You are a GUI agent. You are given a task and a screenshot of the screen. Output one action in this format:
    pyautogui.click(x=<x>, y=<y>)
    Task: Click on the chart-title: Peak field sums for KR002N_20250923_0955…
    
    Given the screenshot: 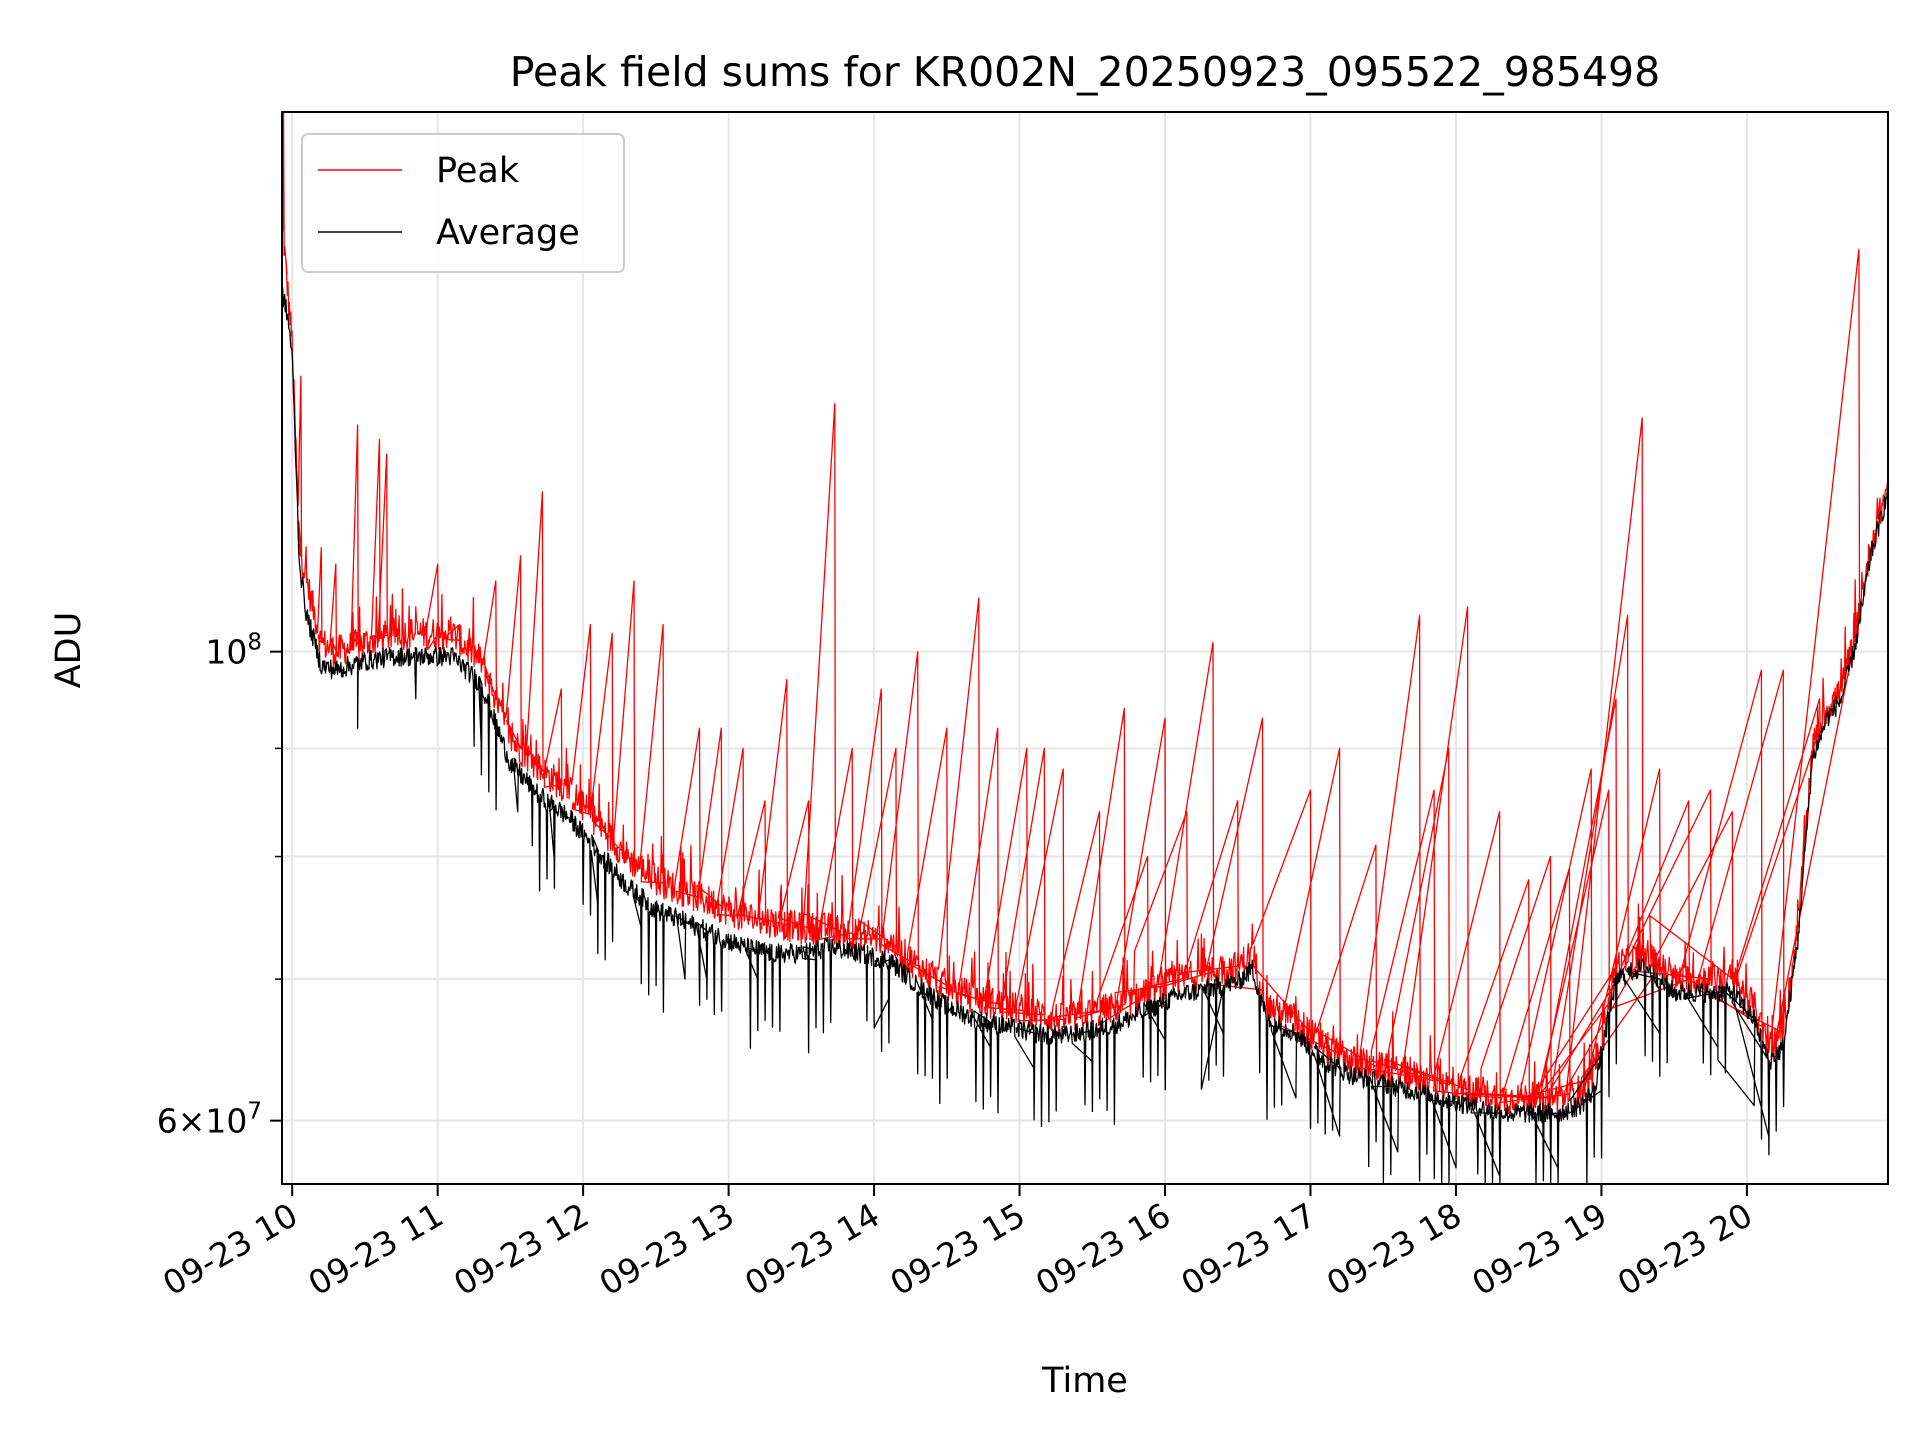 What is the action you would take?
    pyautogui.click(x=1085, y=72)
    